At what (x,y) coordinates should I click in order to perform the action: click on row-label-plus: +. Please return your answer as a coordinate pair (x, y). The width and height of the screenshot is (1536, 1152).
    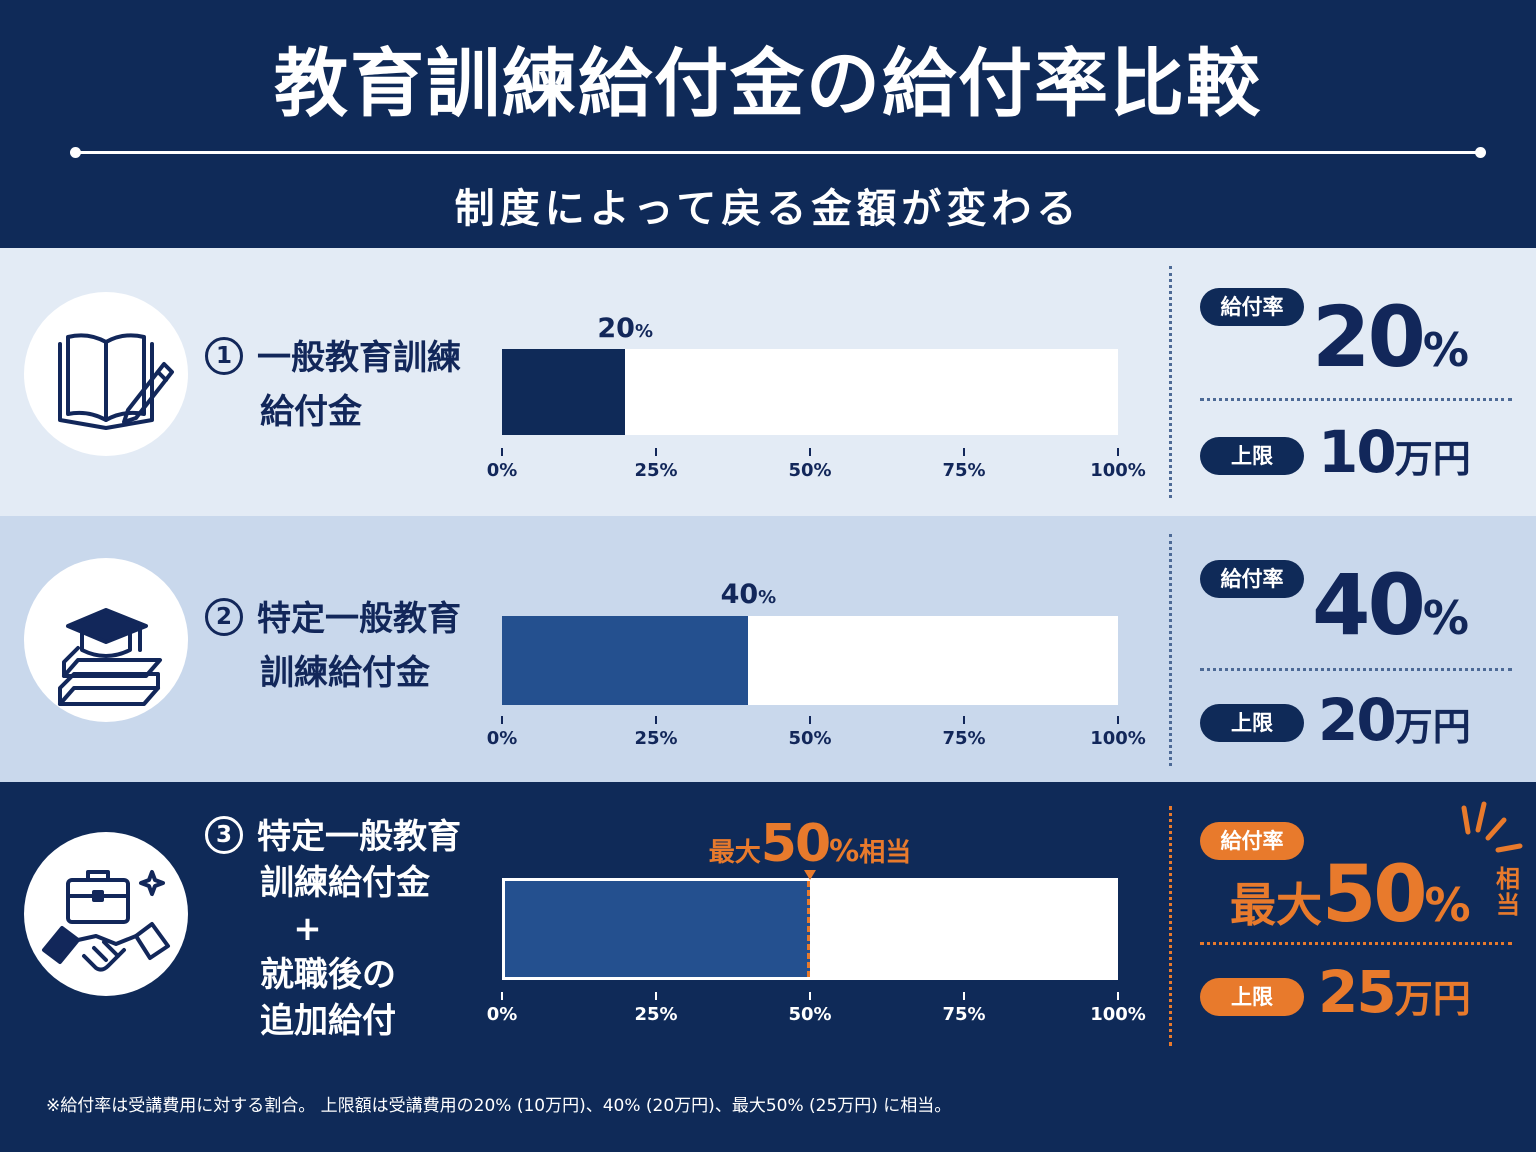
    Looking at the image, I should click on (307, 929).